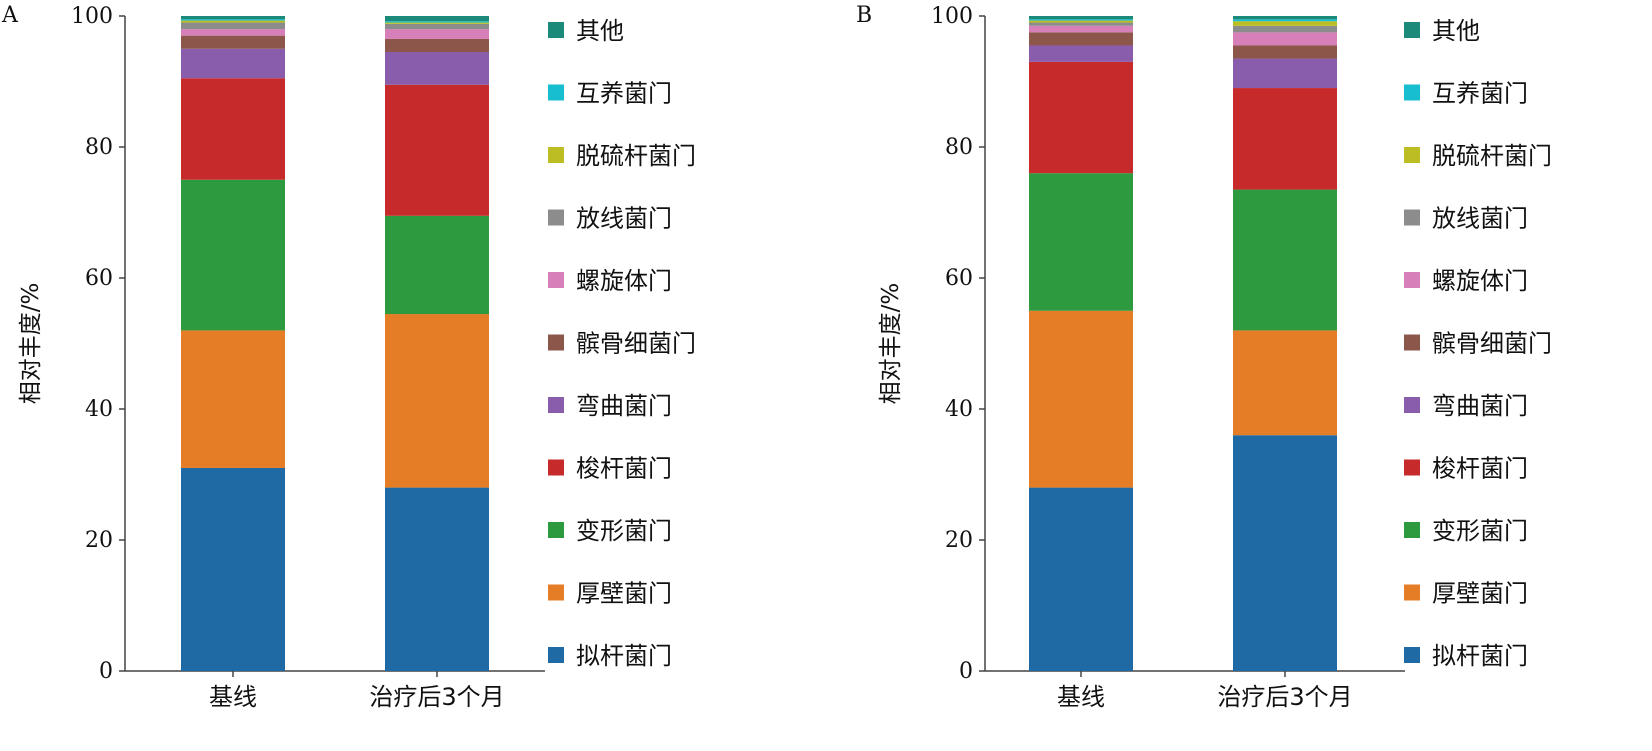 This screenshot has height=751, width=1652. I want to click on legend-label: 髌骨细菌门, so click(636, 344).